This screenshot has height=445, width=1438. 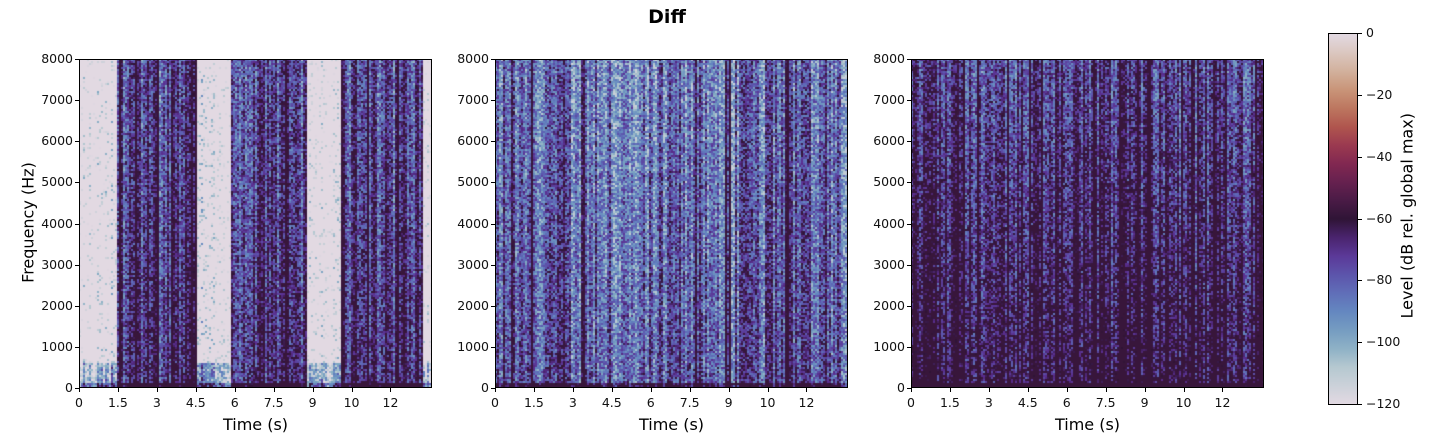 I want to click on figure-title: Diff, so click(x=667, y=17).